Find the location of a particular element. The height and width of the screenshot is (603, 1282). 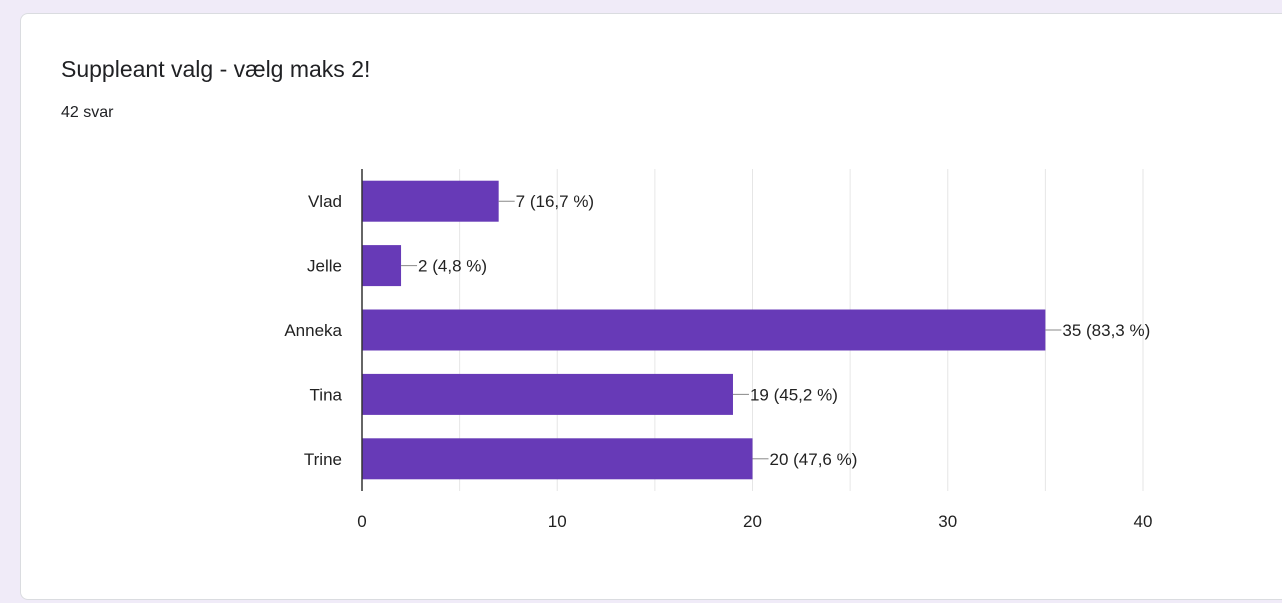

x-tick-label: 0 is located at coordinates (361, 521).